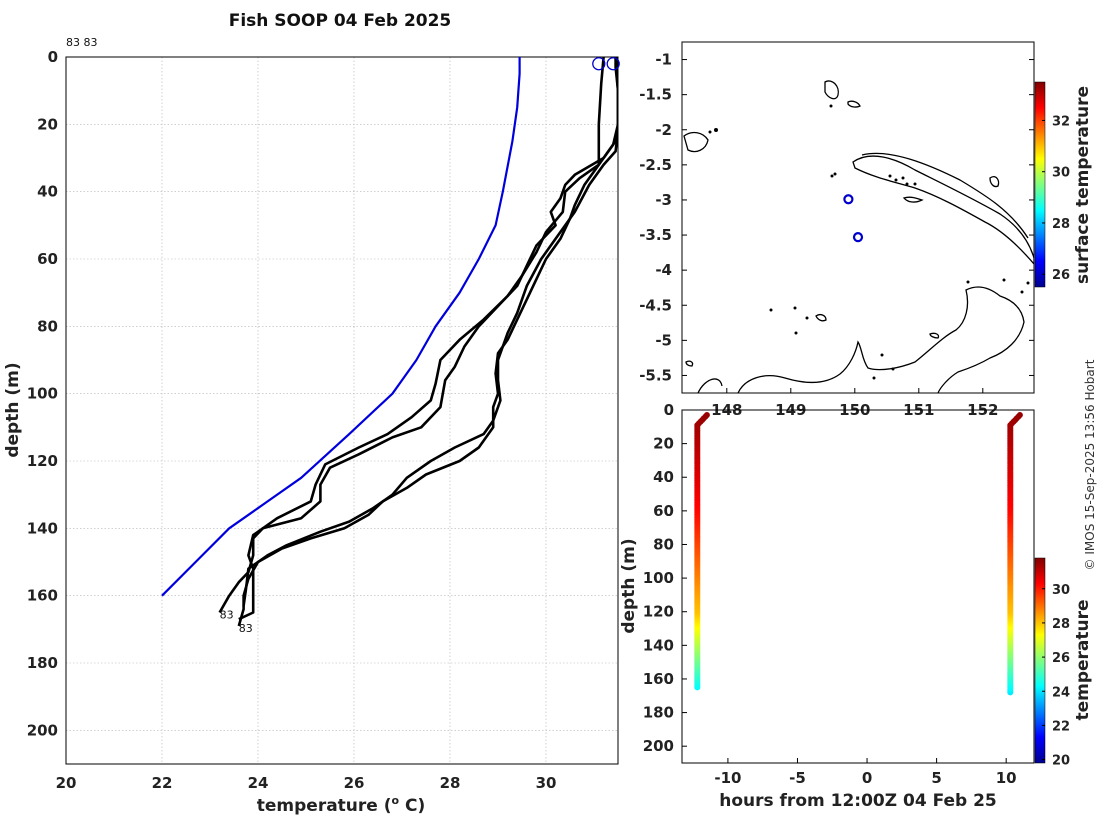  Describe the element at coordinates (42, 394) in the screenshot. I see `profile-y-tick: 100` at that location.